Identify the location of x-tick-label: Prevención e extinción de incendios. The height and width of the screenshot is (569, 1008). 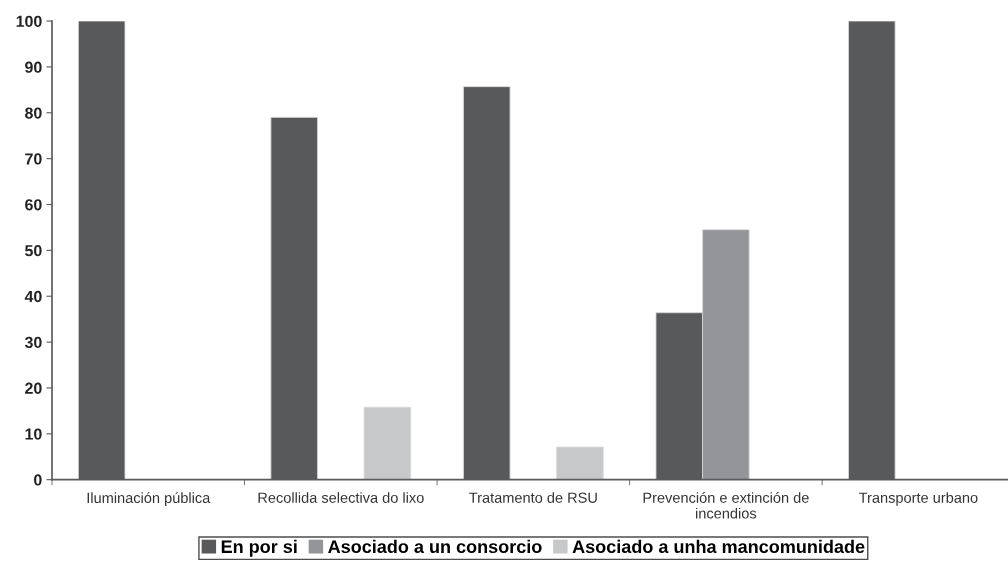
(726, 505).